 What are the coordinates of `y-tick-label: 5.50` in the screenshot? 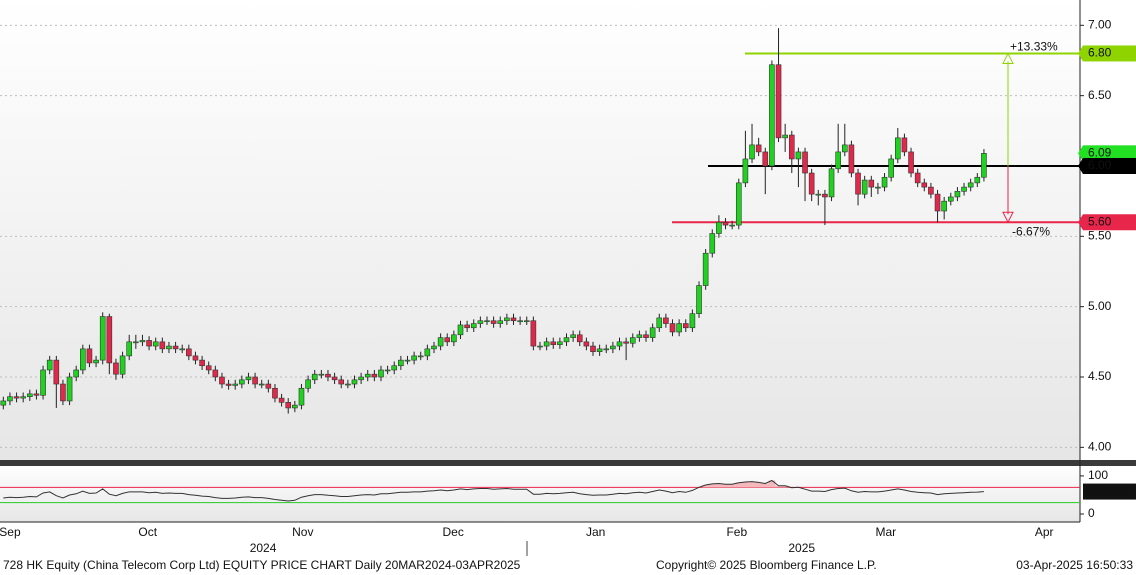 It's located at (1100, 236).